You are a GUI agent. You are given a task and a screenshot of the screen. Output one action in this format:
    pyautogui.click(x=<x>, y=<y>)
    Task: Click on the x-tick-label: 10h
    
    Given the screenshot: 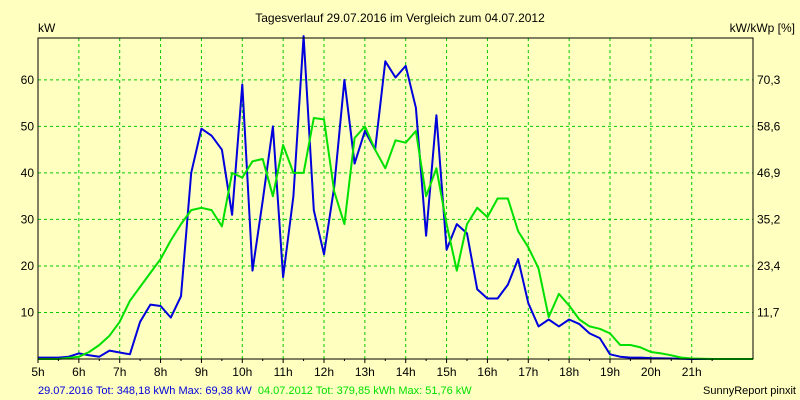 What is the action you would take?
    pyautogui.click(x=242, y=372)
    